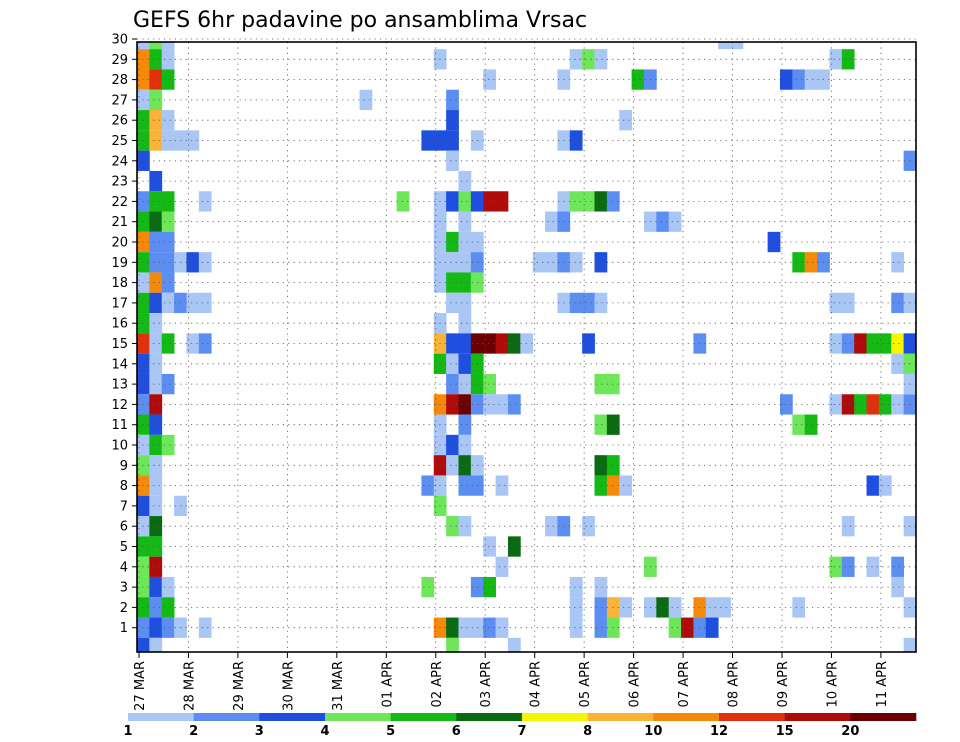  What do you see at coordinates (239, 686) in the screenshot?
I see `x-tick-label: 29 MAR` at bounding box center [239, 686].